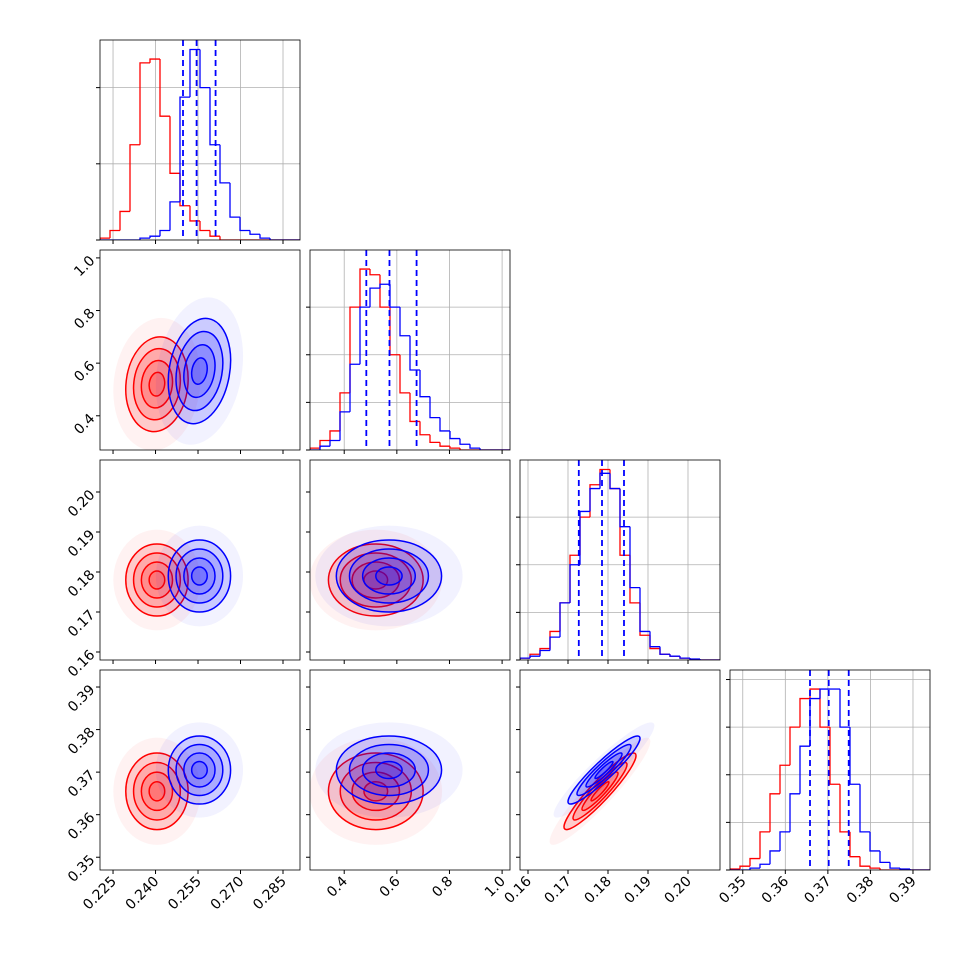 This screenshot has width=970, height=970. What do you see at coordinates (84, 424) in the screenshot?
I see `y-tick-label: 0.4` at bounding box center [84, 424].